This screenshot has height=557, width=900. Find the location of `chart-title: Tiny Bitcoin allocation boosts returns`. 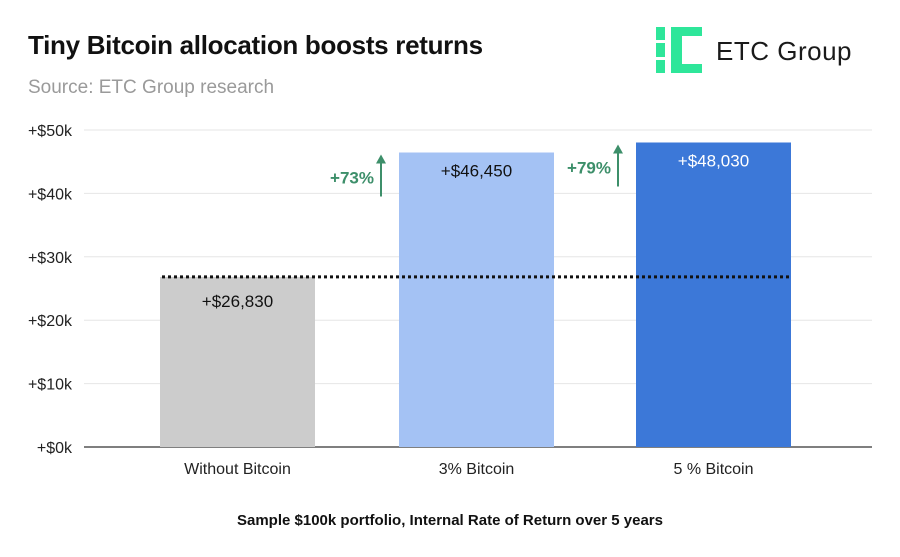

chart-title: Tiny Bitcoin allocation boosts returns is located at coordinates (255, 45).